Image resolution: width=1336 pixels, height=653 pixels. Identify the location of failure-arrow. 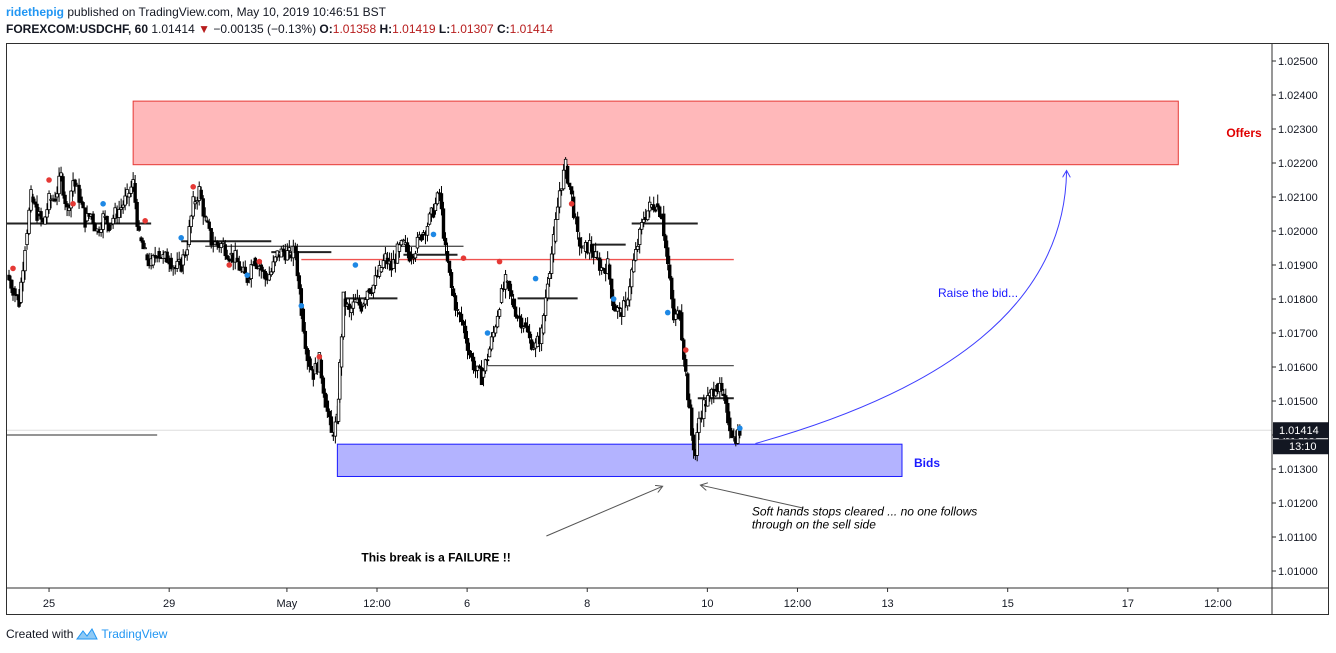
(603, 512).